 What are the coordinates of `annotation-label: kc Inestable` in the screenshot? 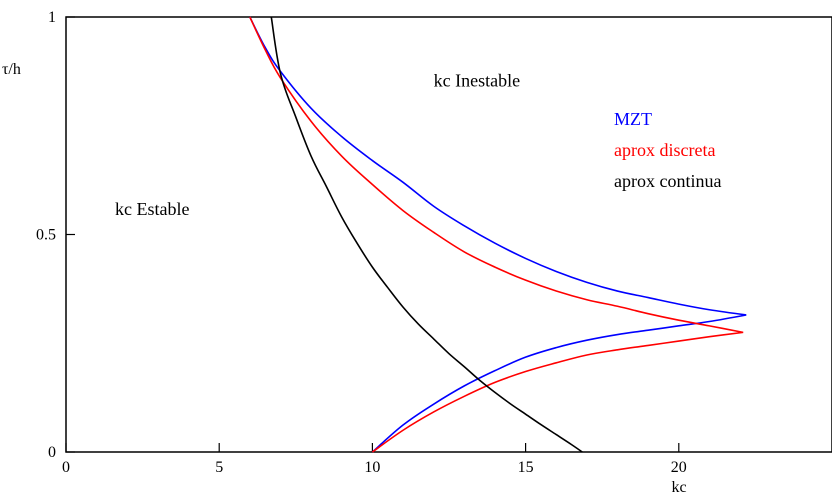 It's located at (477, 81).